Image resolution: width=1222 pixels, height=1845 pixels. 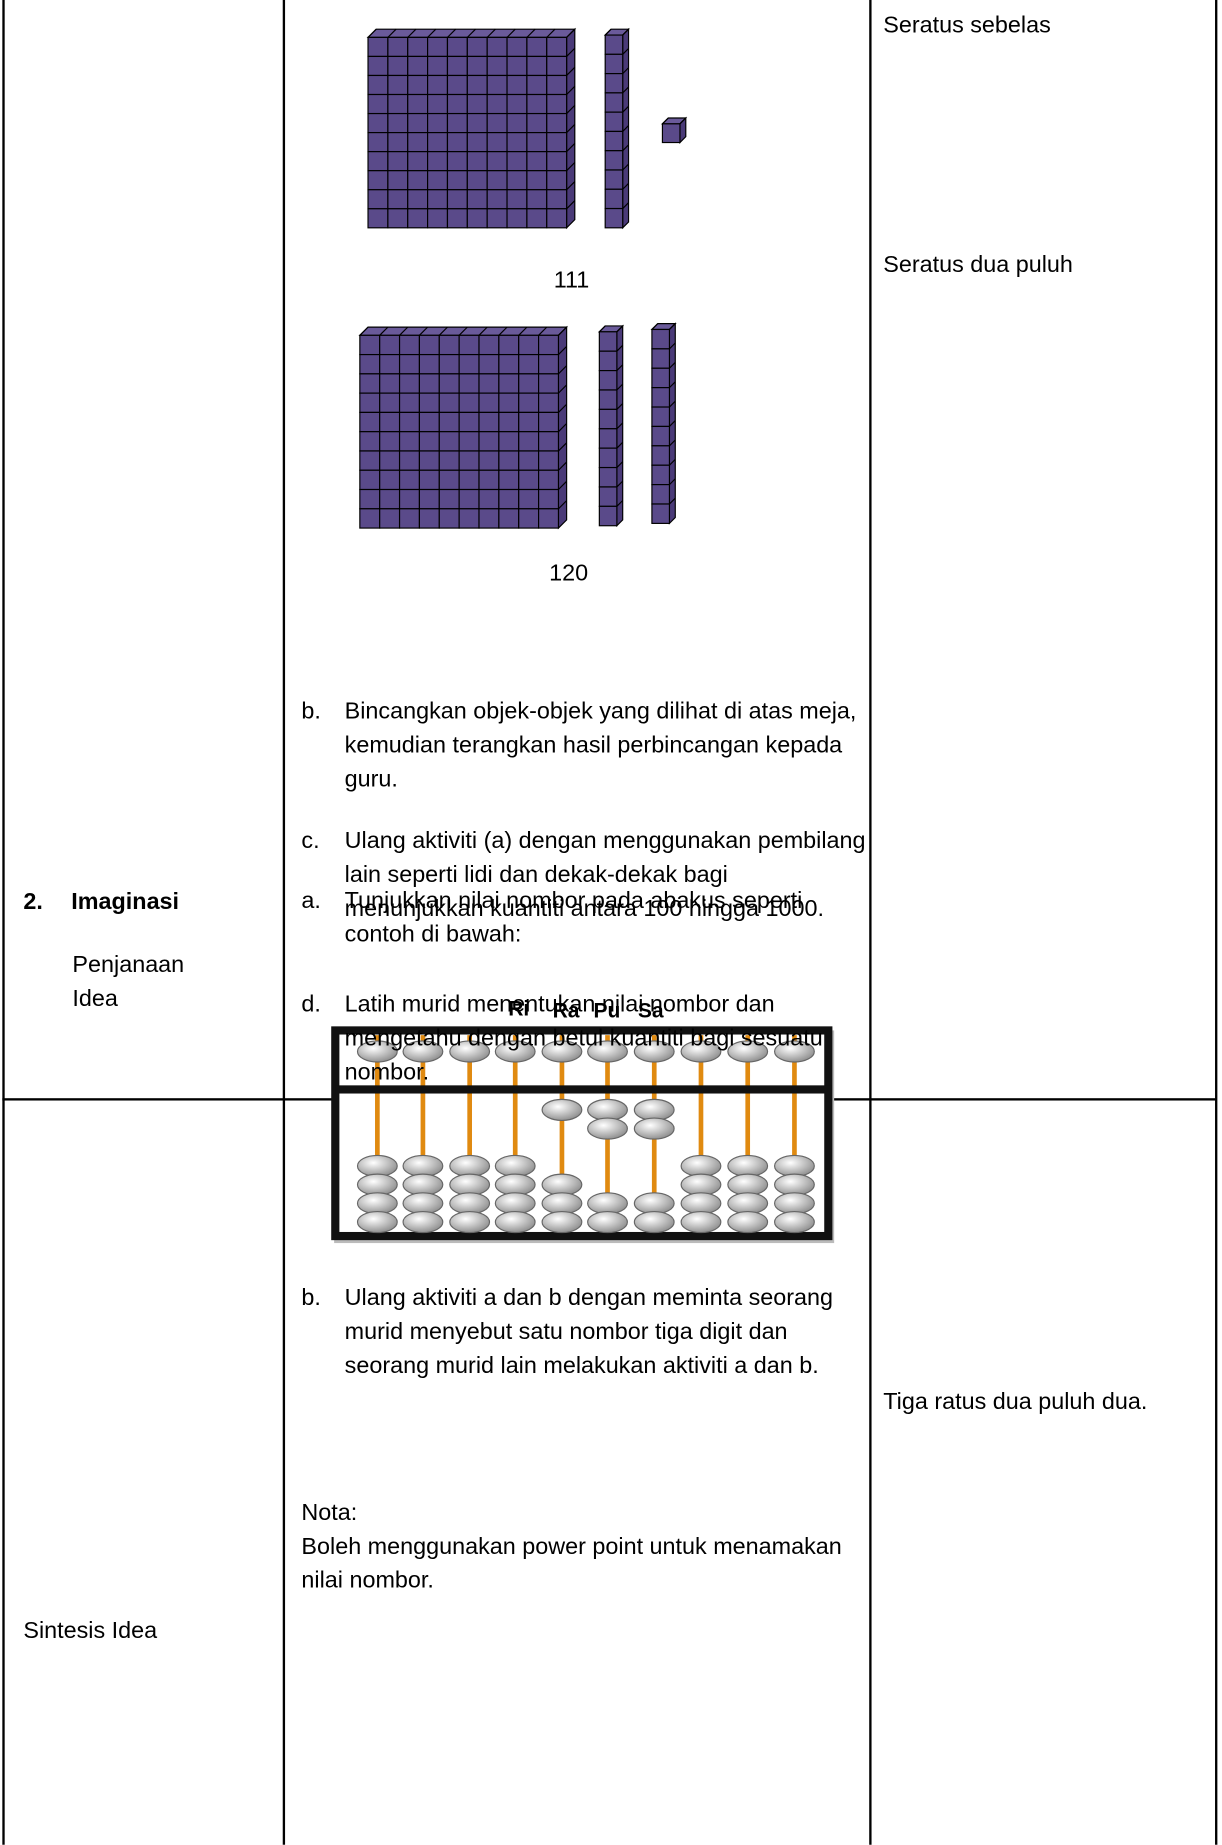 What do you see at coordinates (1015, 1402) in the screenshot?
I see `note: Tiga ratus dua puluh dua.` at bounding box center [1015, 1402].